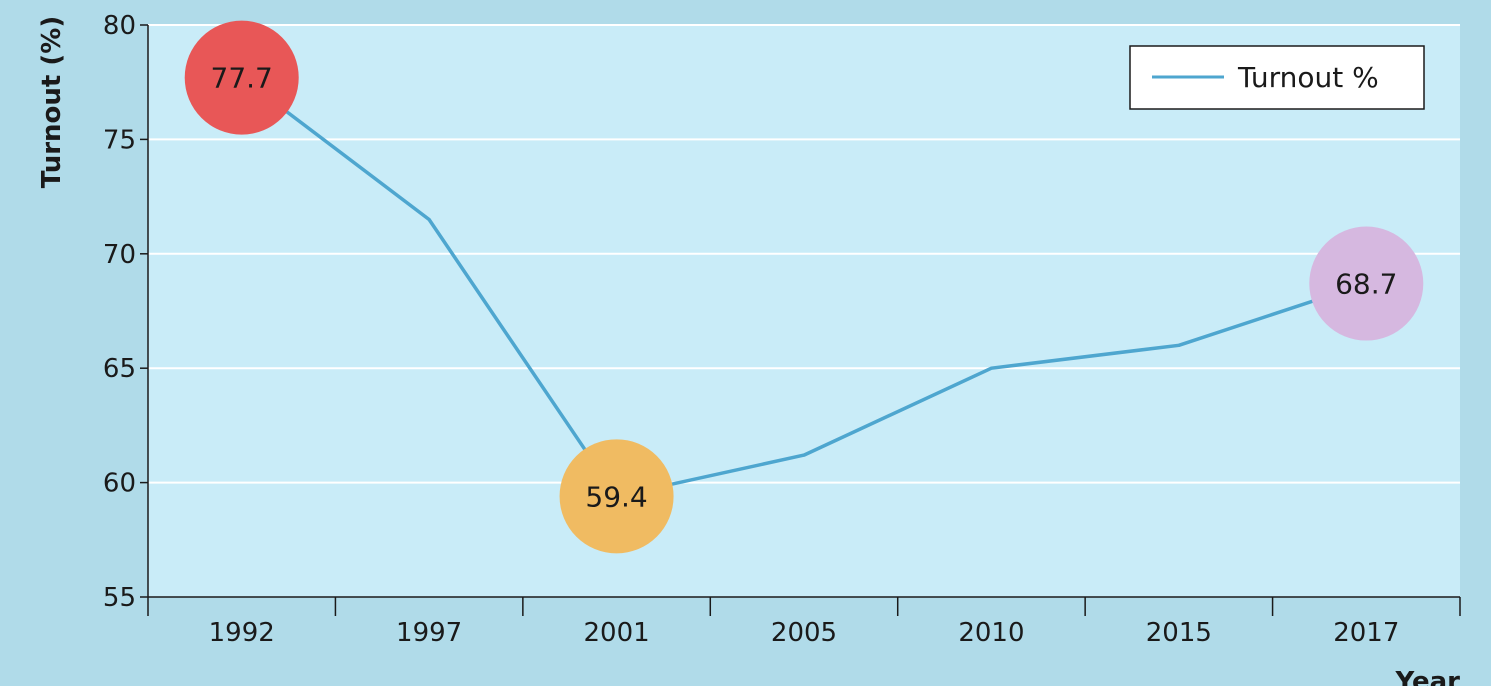 The image size is (1491, 686). What do you see at coordinates (242, 633) in the screenshot?
I see `x-tick-label: 1992` at bounding box center [242, 633].